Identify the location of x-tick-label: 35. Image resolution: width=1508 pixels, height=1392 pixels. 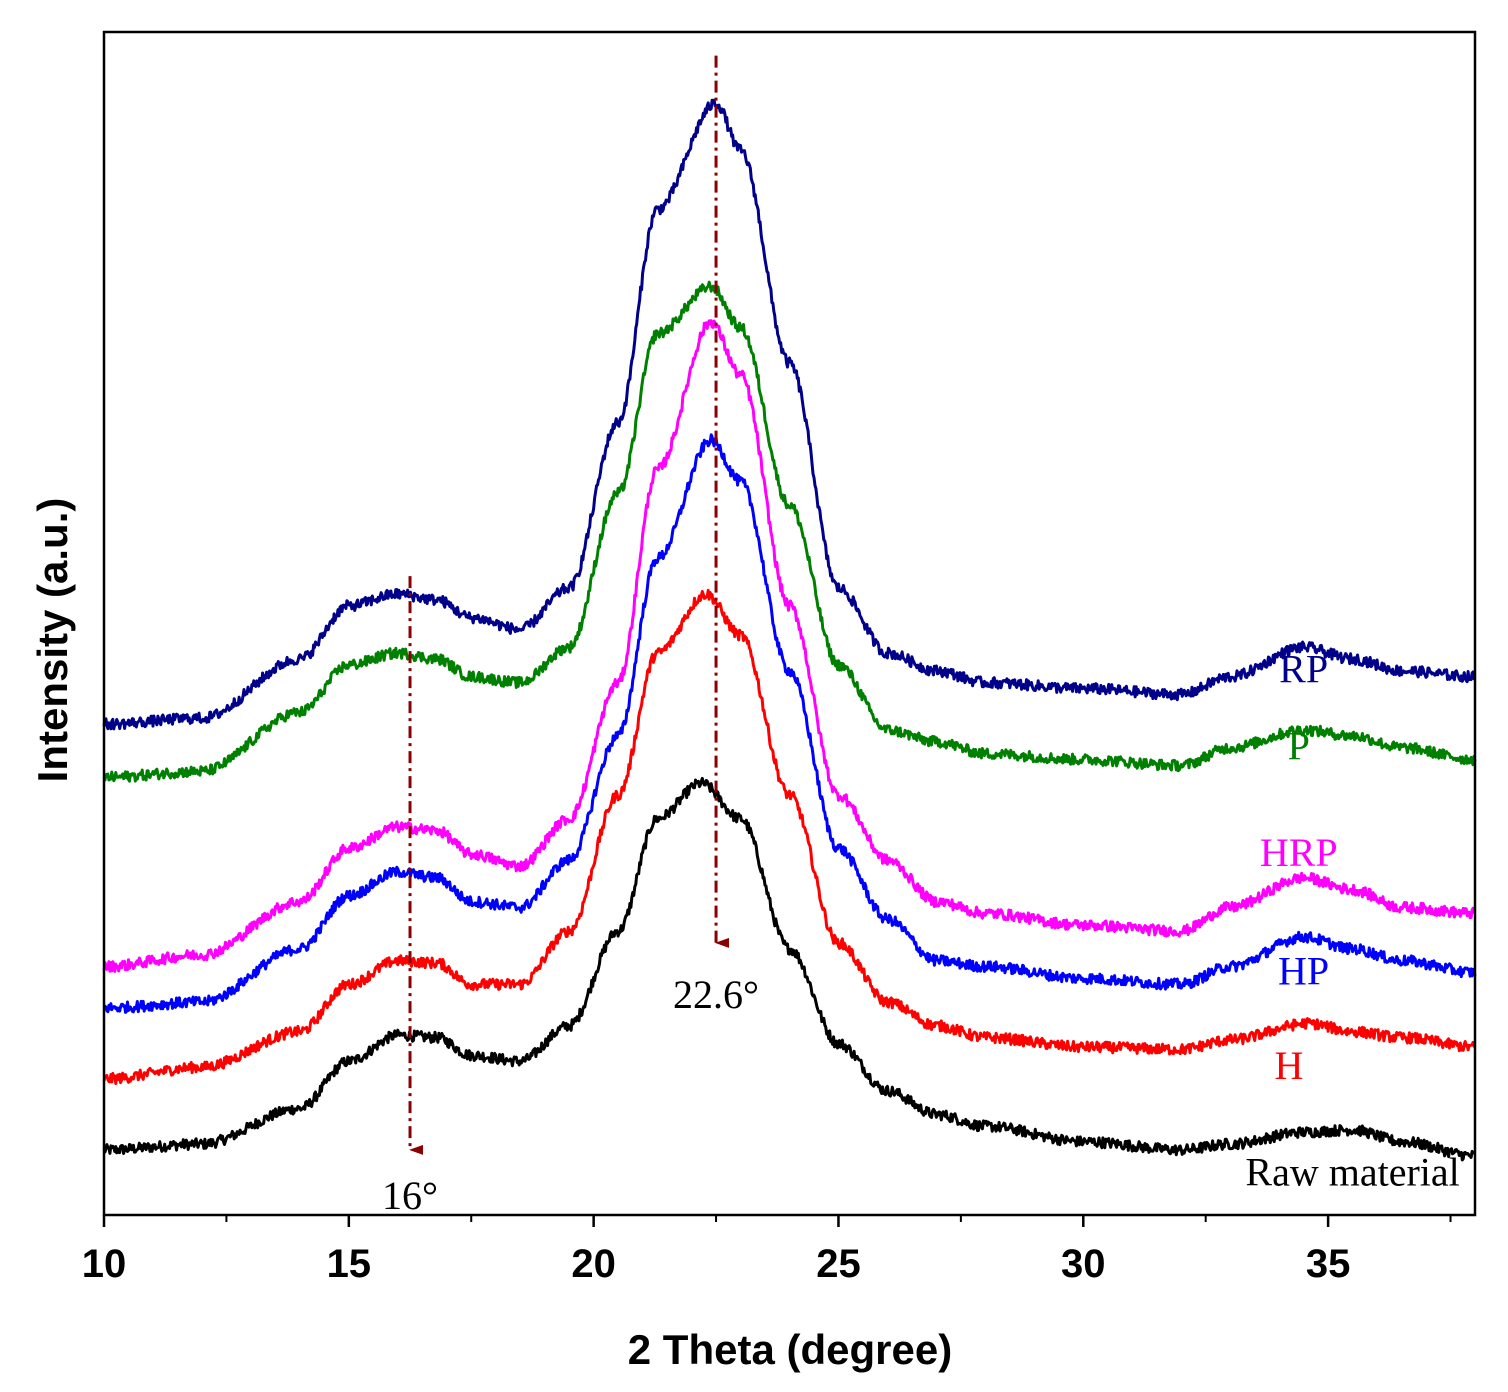
(1328, 1264).